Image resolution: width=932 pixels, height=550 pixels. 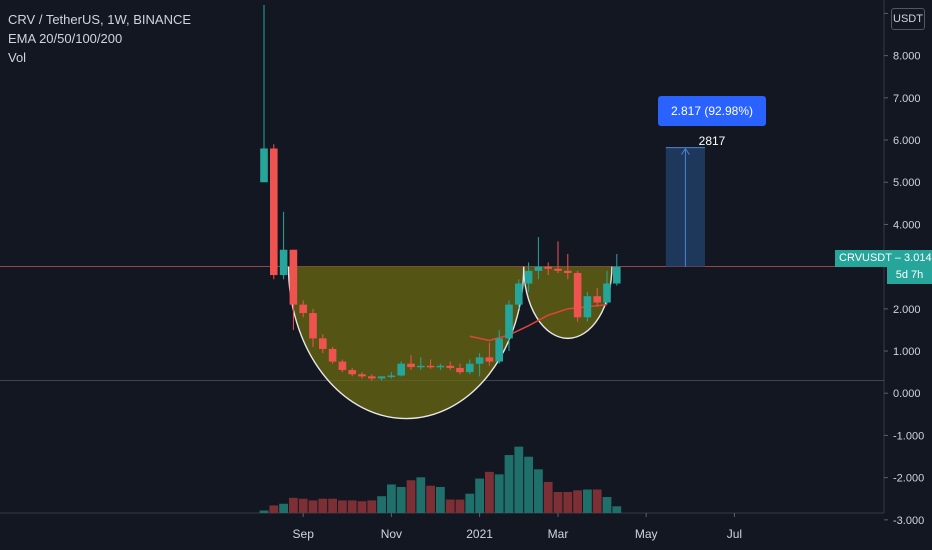 I want to click on y-tick-label: -2.000, so click(x=908, y=479).